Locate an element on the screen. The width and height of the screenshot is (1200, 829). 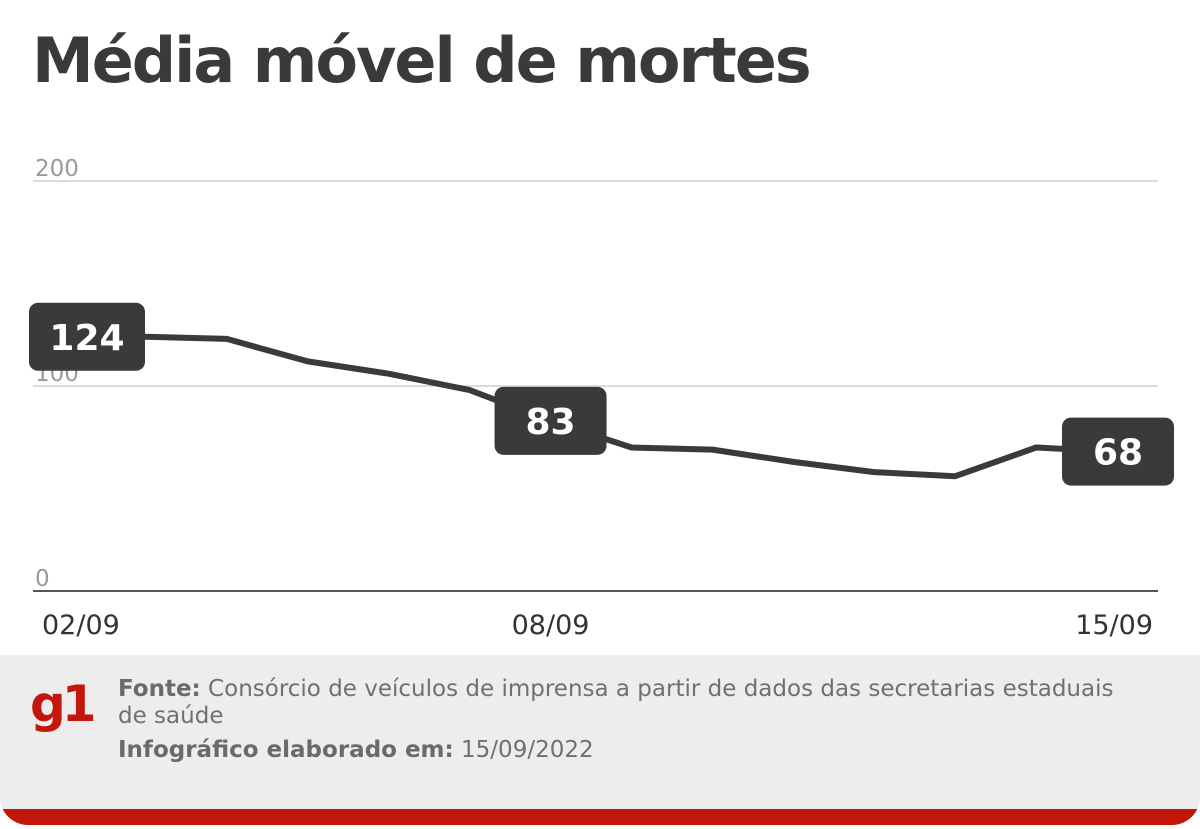
data-label: 83 is located at coordinates (550, 422).